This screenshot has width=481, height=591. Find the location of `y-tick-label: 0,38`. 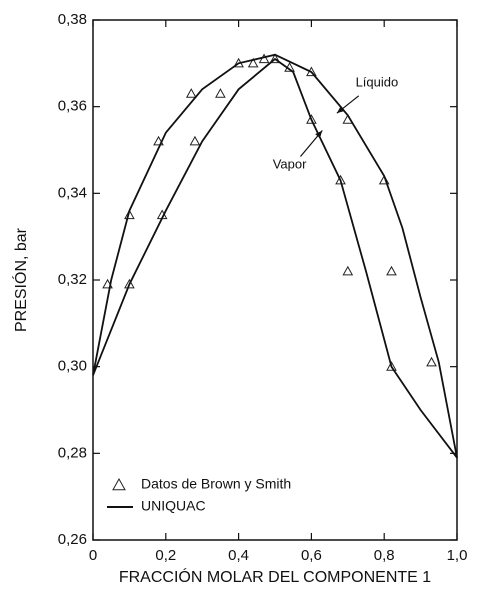

y-tick-label: 0,38 is located at coordinates (72, 19).